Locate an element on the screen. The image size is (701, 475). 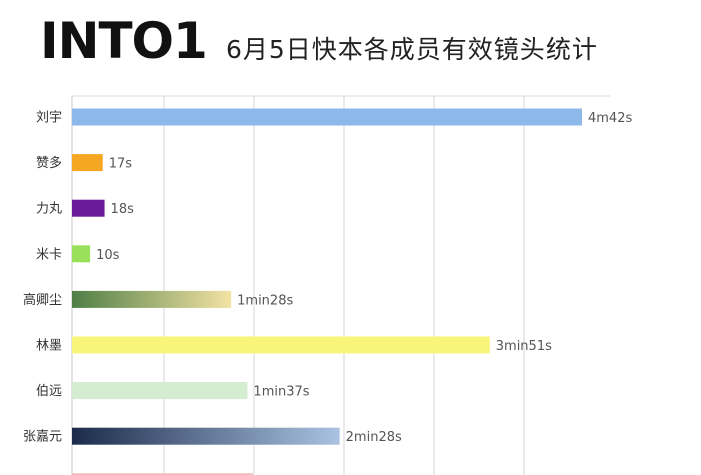
data-label: 3min51s is located at coordinates (524, 346).